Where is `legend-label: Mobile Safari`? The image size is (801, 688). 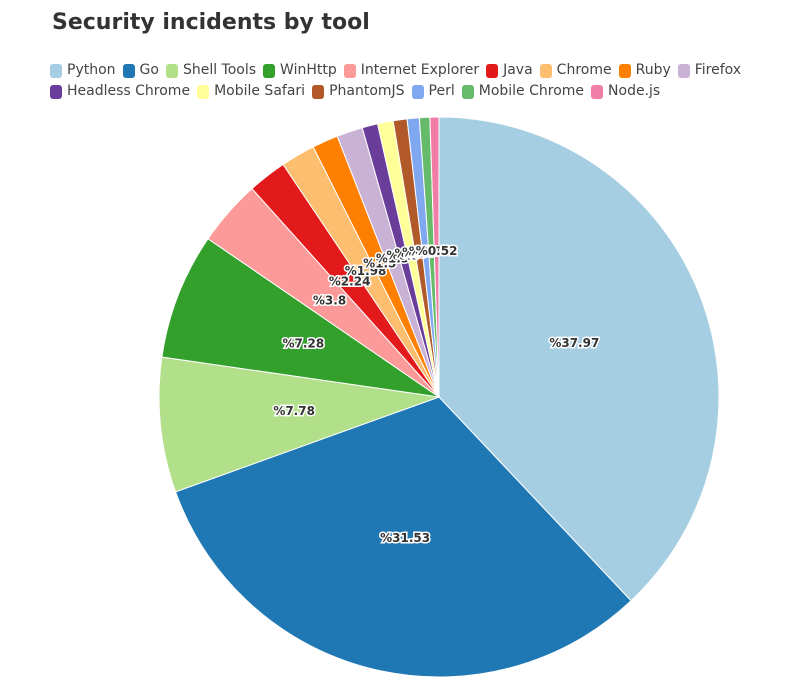
legend-label: Mobile Safari is located at coordinates (260, 91).